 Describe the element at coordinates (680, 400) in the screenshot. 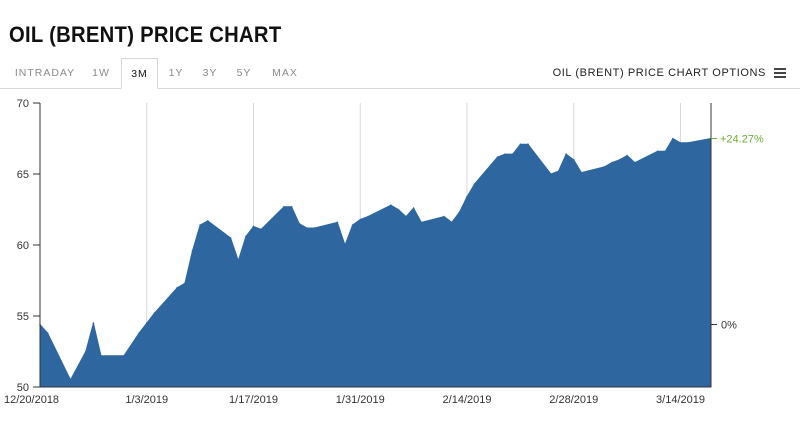

I see `x-tick-label: 3/14/2019` at that location.